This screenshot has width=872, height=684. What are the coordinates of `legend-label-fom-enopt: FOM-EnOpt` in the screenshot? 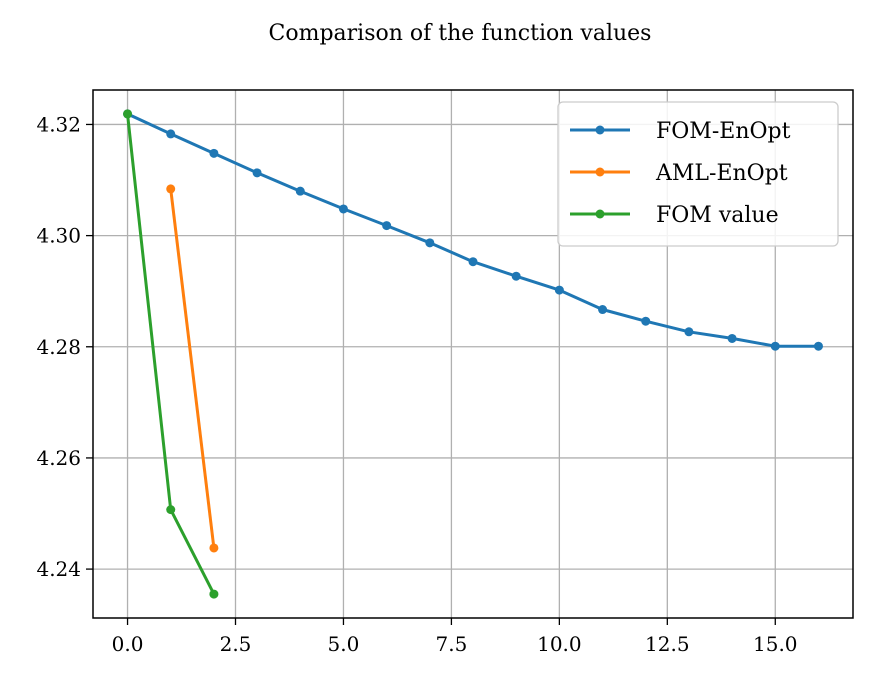 It's located at (723, 131).